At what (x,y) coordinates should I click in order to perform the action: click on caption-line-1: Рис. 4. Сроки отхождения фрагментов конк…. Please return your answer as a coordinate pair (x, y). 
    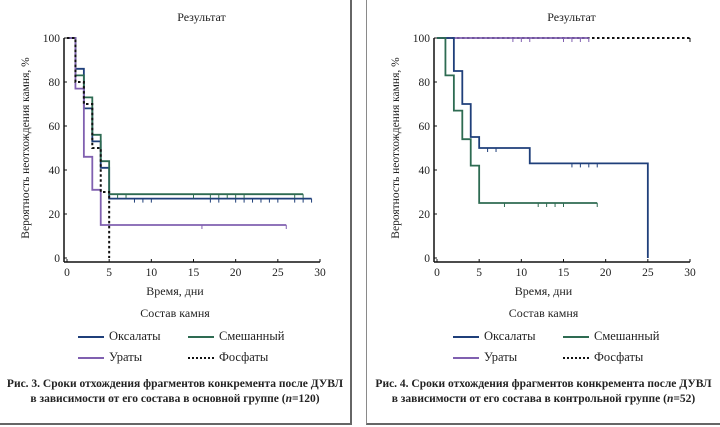
    Looking at the image, I should click on (543, 384).